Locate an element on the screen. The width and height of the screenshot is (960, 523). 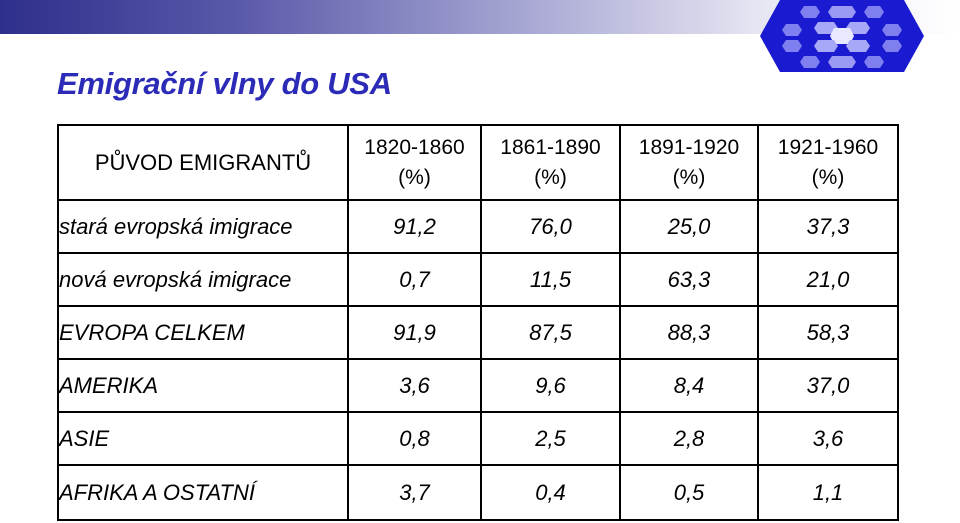
table-cell: 2,5 is located at coordinates (550, 438).